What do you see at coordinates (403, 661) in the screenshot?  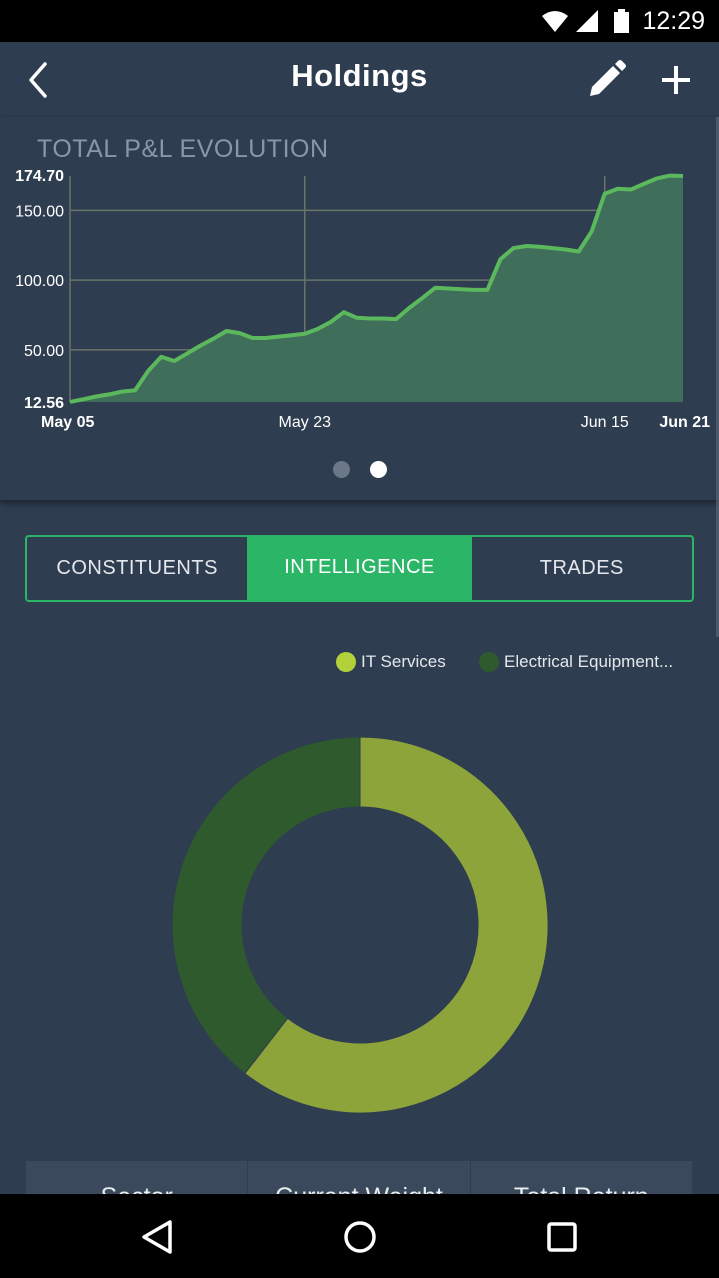 I see `legend-label-it-services: IT Services` at bounding box center [403, 661].